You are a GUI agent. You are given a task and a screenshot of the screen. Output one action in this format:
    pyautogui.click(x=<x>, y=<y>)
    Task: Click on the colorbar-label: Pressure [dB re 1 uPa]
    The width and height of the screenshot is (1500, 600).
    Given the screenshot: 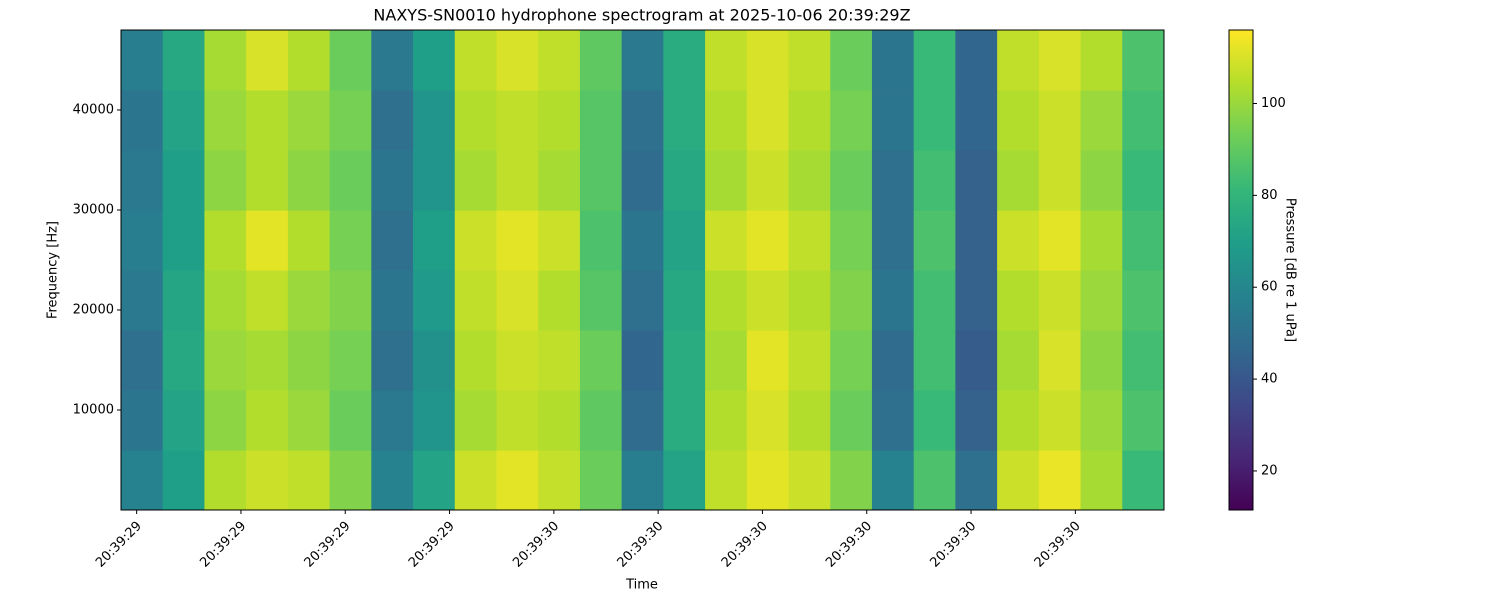 What is the action you would take?
    pyautogui.click(x=1290, y=270)
    